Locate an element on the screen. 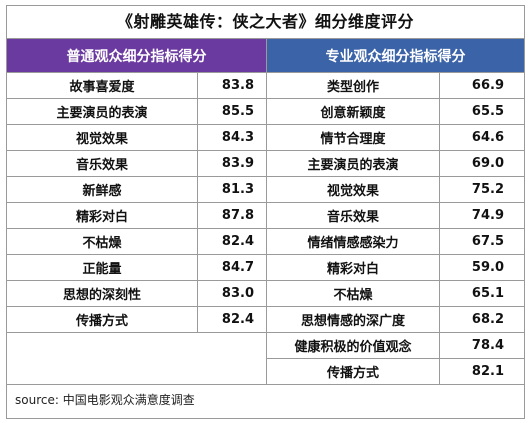  table-row: 故事喜爱度 83.8 is located at coordinates (136, 86).